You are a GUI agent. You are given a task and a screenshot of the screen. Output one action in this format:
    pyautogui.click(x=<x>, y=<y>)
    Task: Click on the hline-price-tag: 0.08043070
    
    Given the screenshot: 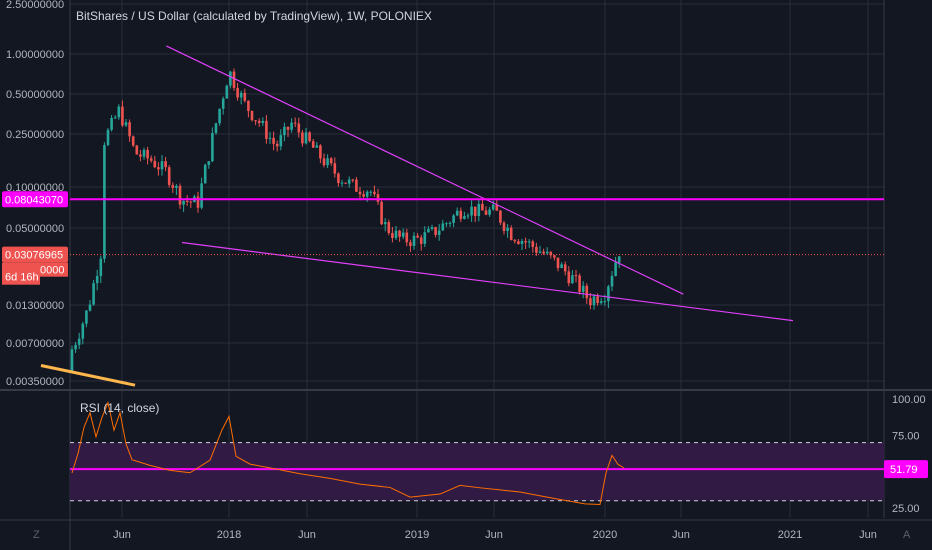 What is the action you would take?
    pyautogui.click(x=34, y=200)
    